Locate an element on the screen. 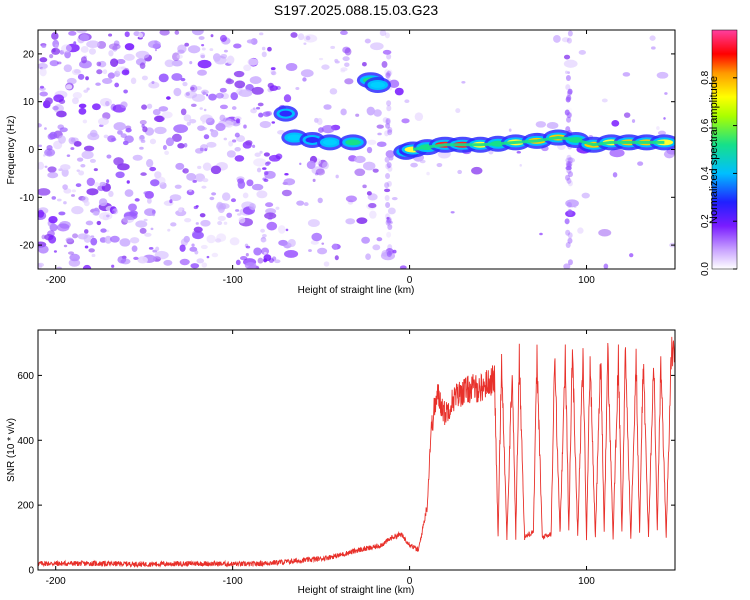 Image resolution: width=750 pixels, height=600 pixels. colorbar-ticks: 0.0 0.2 0.4 0.6 0.8 is located at coordinates (718, 173).